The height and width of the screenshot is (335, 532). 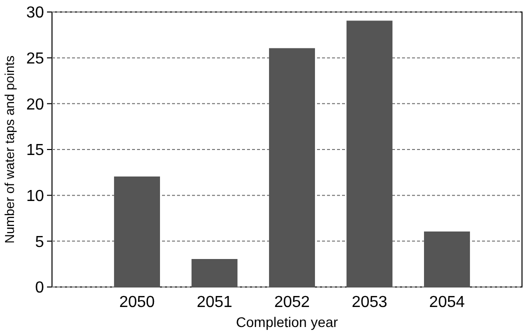 I want to click on x-tick-label: 2052, so click(x=292, y=302).